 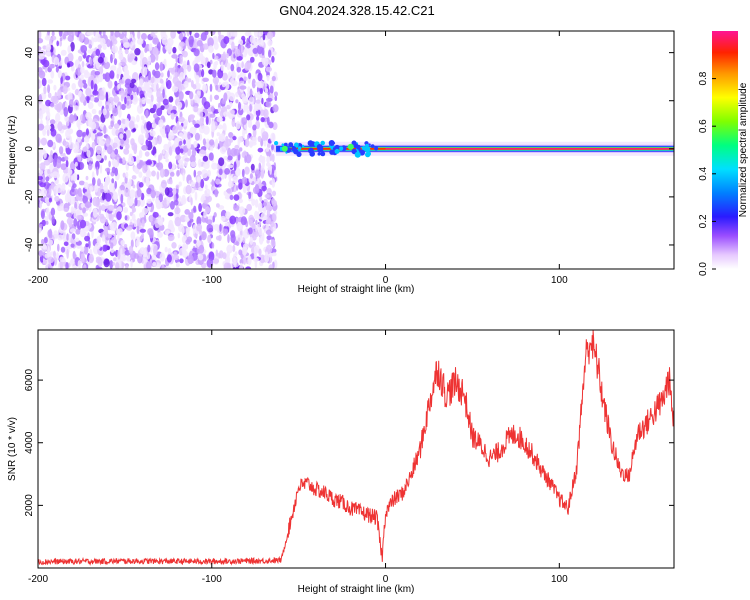 I want to click on x-tick-label: -200, so click(x=38, y=280).